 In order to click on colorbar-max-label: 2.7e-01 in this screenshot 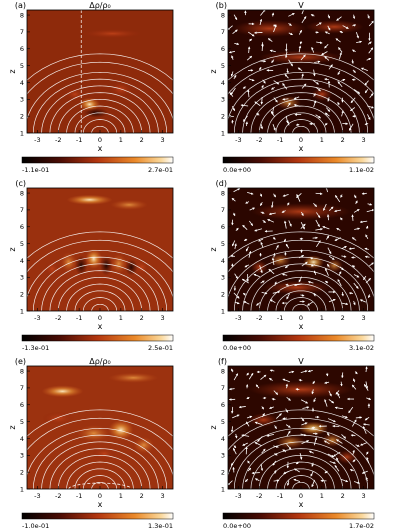, I will do `click(160, 170)`.